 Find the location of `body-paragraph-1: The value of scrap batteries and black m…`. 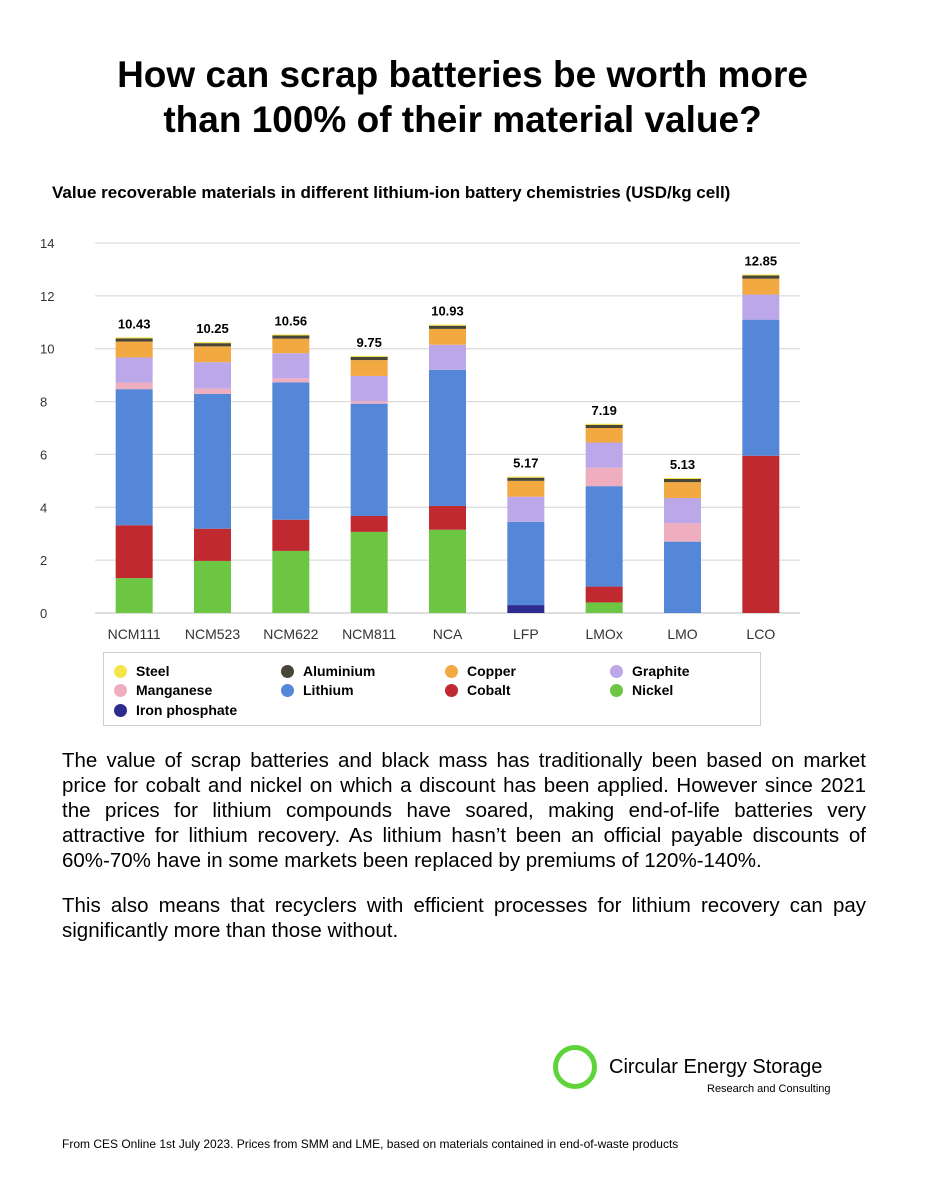

body-paragraph-1: The value of scrap batteries and black m… is located at coordinates (464, 810).